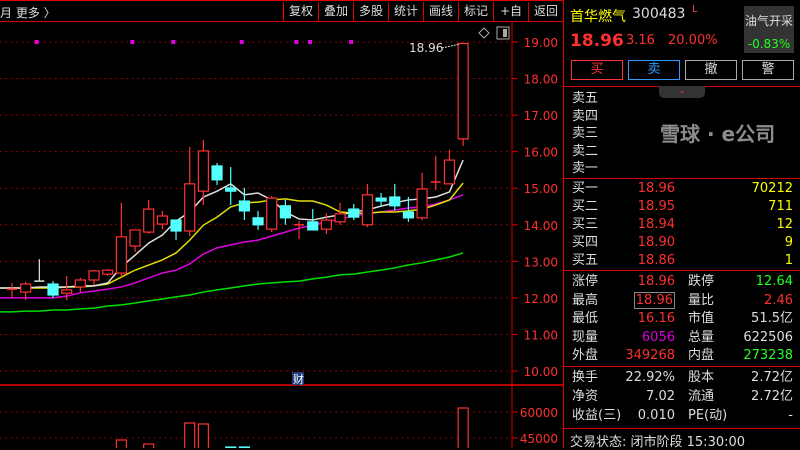 The height and width of the screenshot is (450, 800). Describe the element at coordinates (711, 70) in the screenshot. I see `cancel-order-button: 撤` at that location.